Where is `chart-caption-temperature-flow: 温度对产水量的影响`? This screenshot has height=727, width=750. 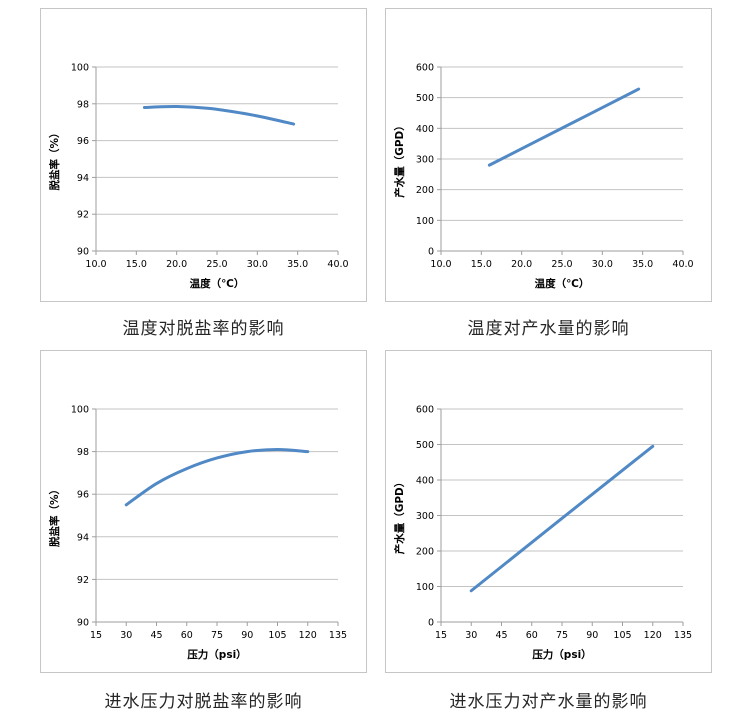 chart-caption-temperature-flow: 温度对产水量的影响 is located at coordinates (548, 328).